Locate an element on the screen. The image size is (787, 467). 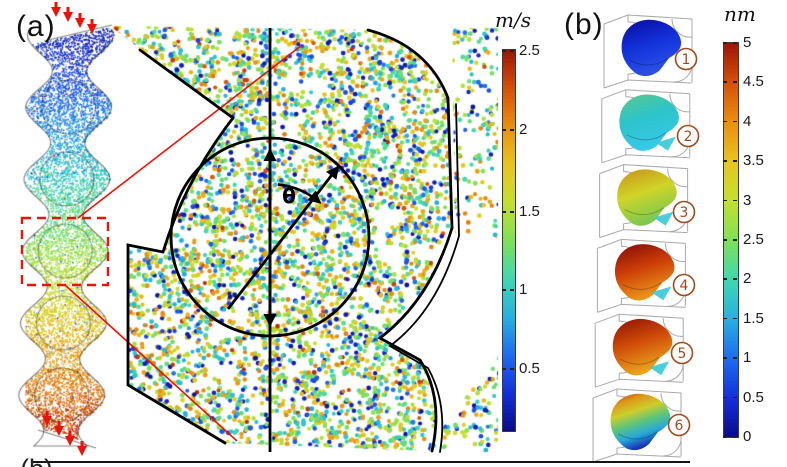
colorbar-tick-label: 3 is located at coordinates (747, 200).